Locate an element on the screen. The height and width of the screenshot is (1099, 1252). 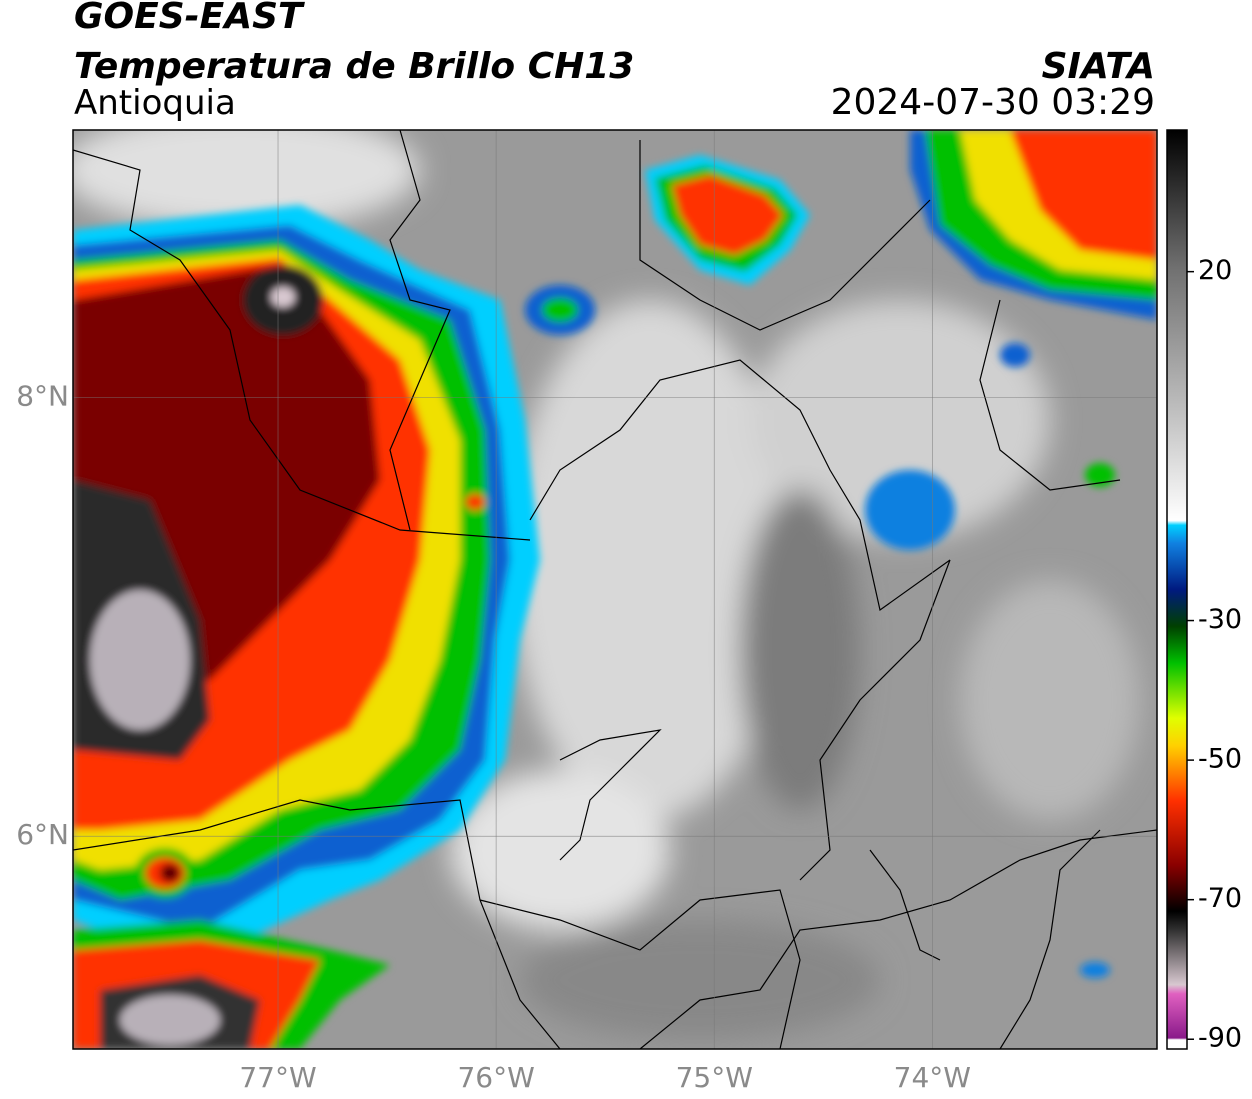
y-tick-label: 8°N is located at coordinates (42, 396).